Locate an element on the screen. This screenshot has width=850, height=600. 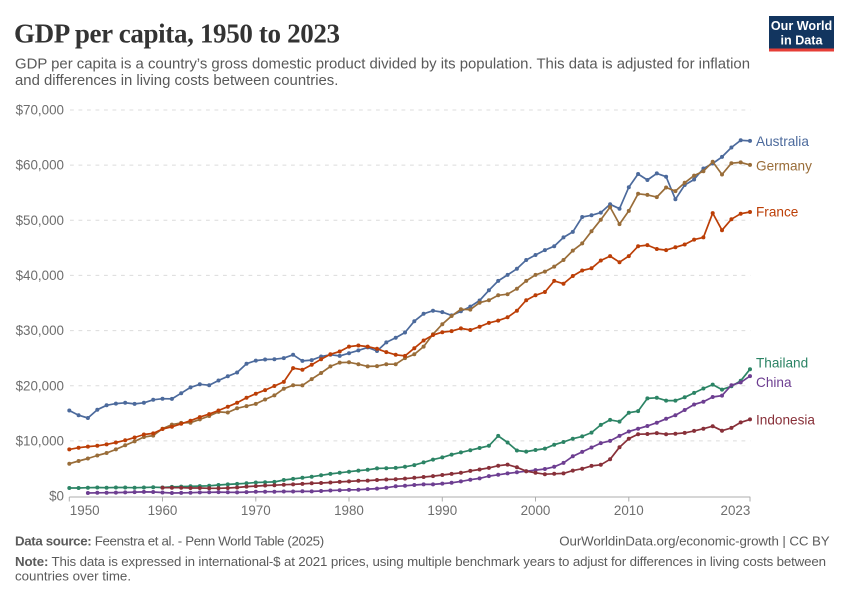
svg-text: 2023 is located at coordinates (736, 510).